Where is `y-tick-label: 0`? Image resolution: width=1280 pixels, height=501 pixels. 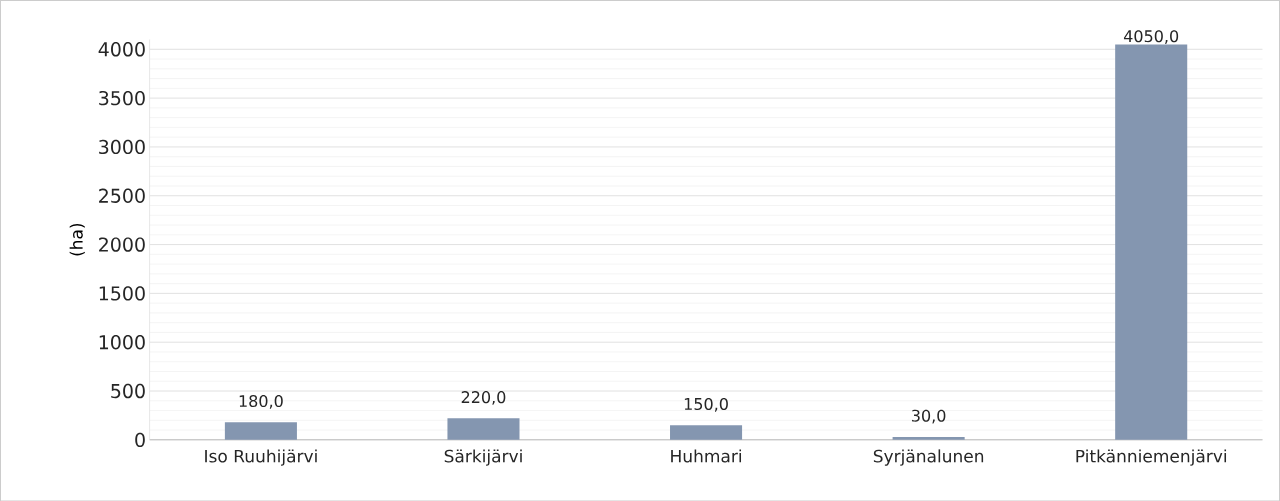
y-tick-label: 0 is located at coordinates (140, 439).